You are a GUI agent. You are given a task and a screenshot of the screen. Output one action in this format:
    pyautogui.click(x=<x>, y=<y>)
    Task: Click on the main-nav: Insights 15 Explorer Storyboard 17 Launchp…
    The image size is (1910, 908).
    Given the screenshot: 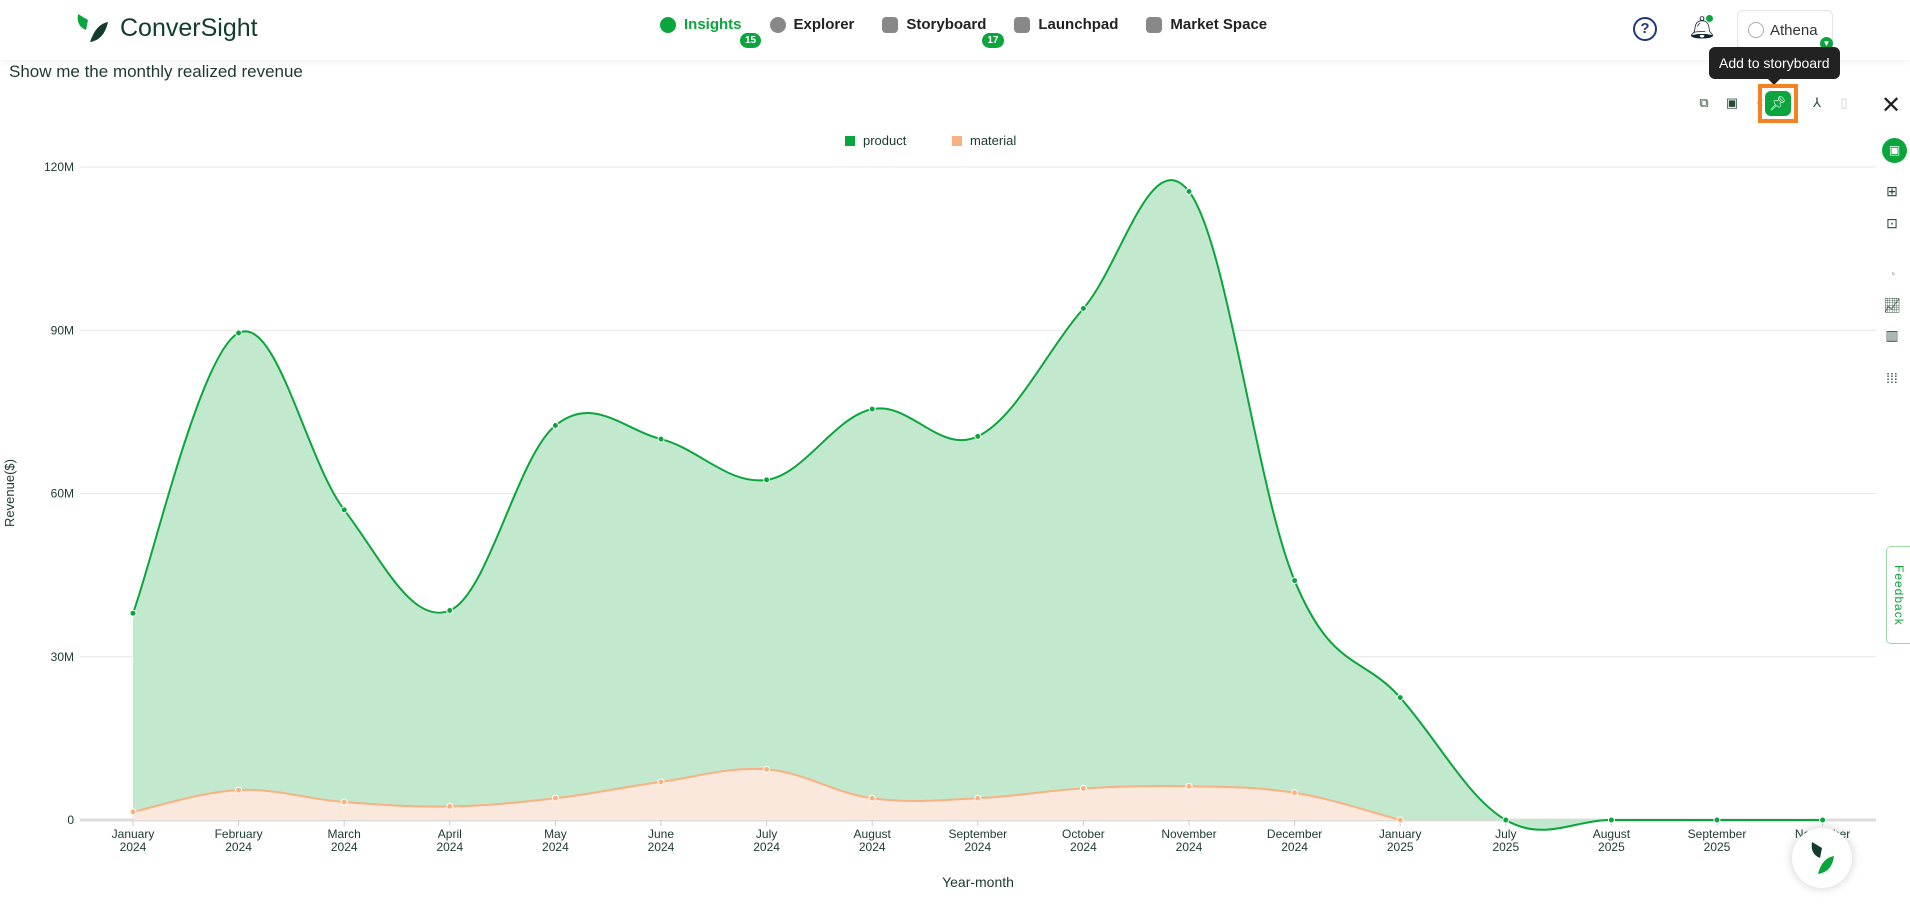 What is the action you would take?
    pyautogui.click(x=963, y=32)
    